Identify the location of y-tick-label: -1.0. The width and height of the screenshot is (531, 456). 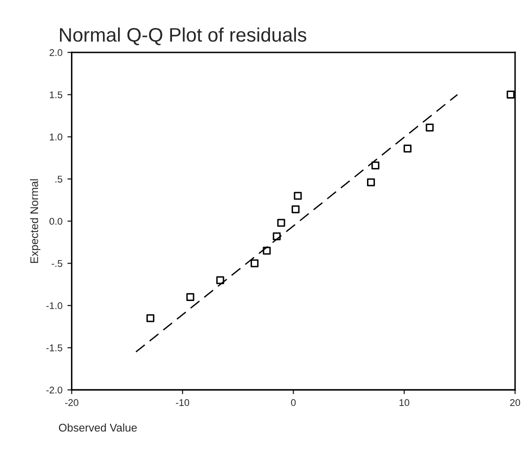
(54, 306).